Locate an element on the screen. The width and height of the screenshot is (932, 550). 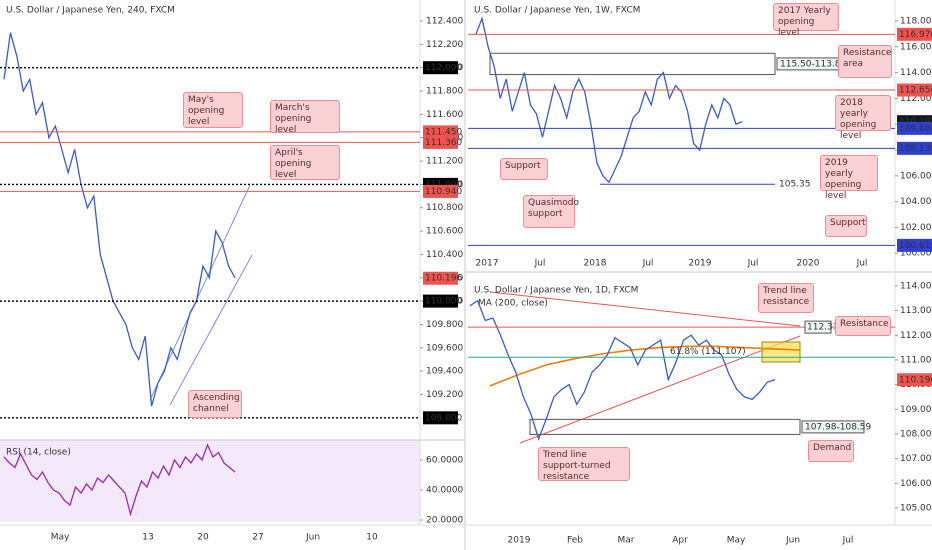
zone-label-bg is located at coordinates (833, 427).